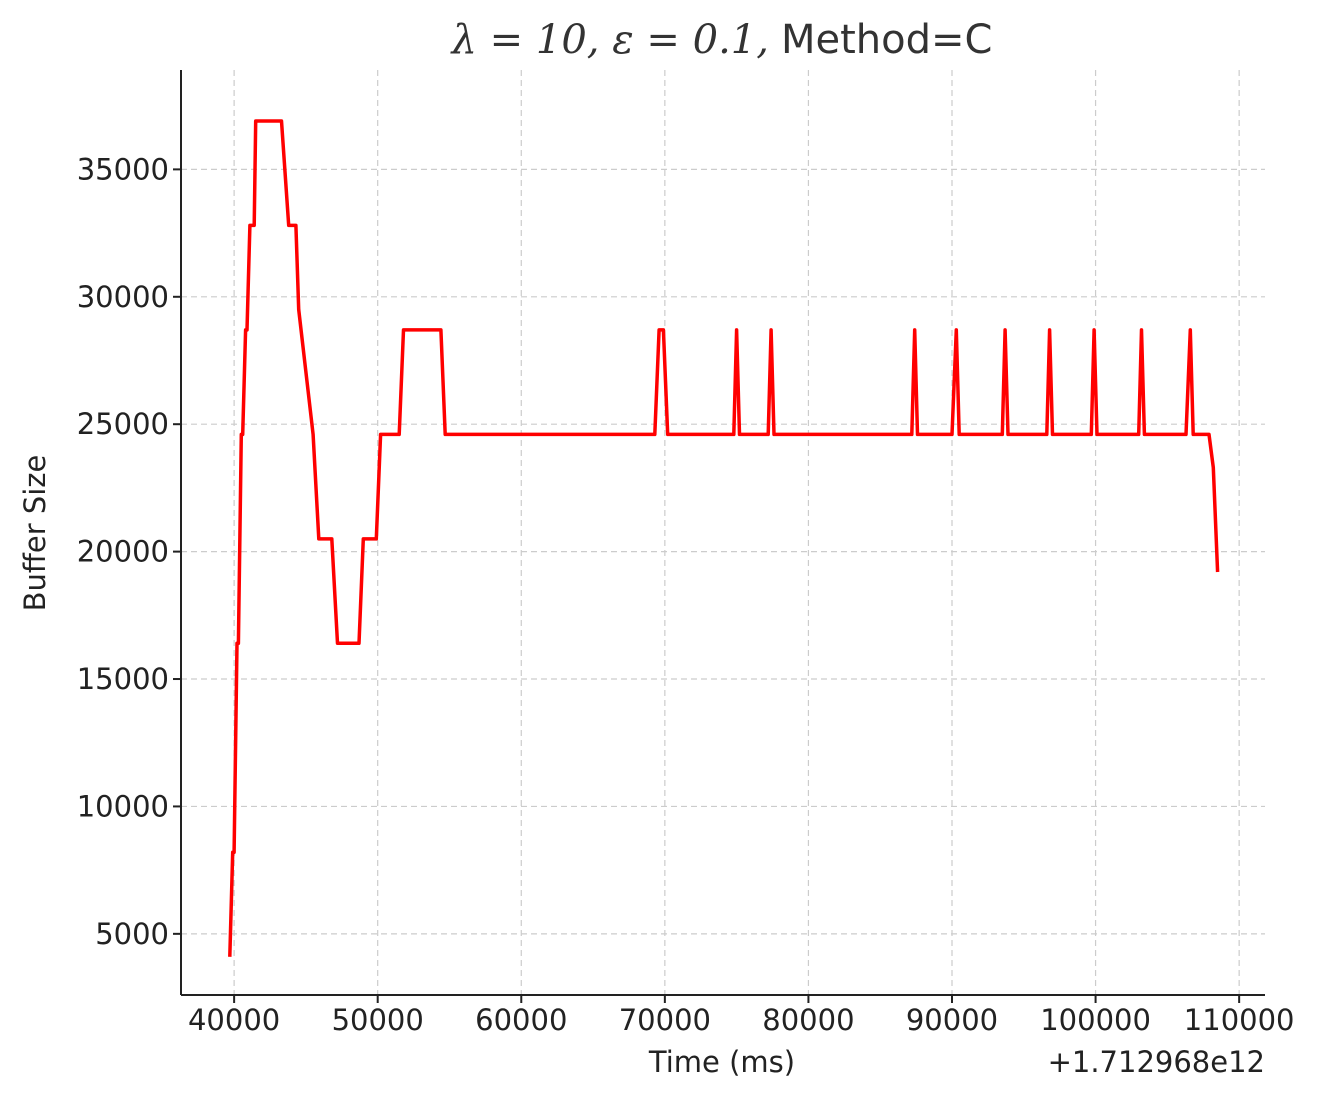 The width and height of the screenshot is (1322, 1101). I want to click on x-axis-label: Time (ms), so click(721, 1062).